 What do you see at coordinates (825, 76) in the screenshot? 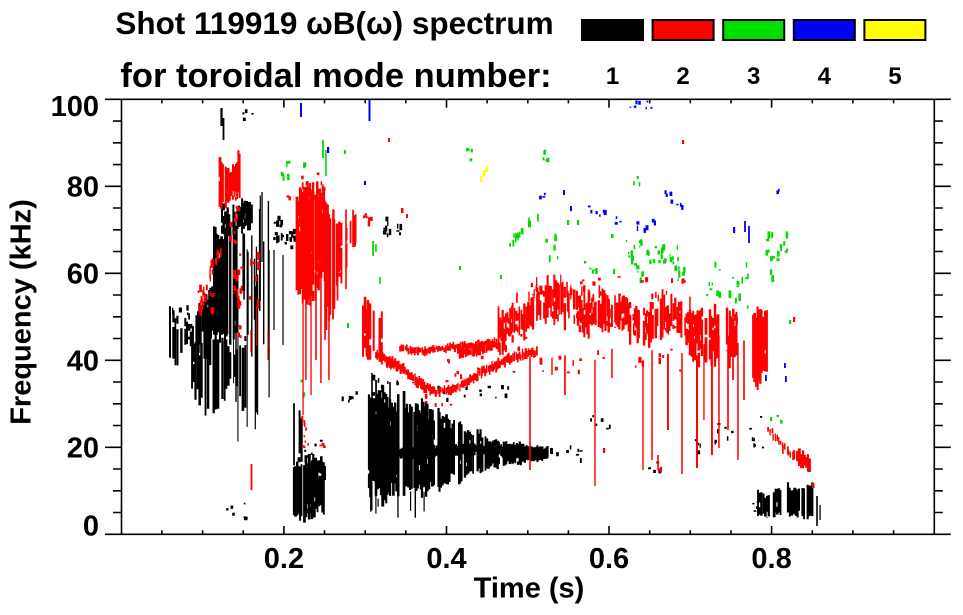
I see `svg-text: 4` at bounding box center [825, 76].